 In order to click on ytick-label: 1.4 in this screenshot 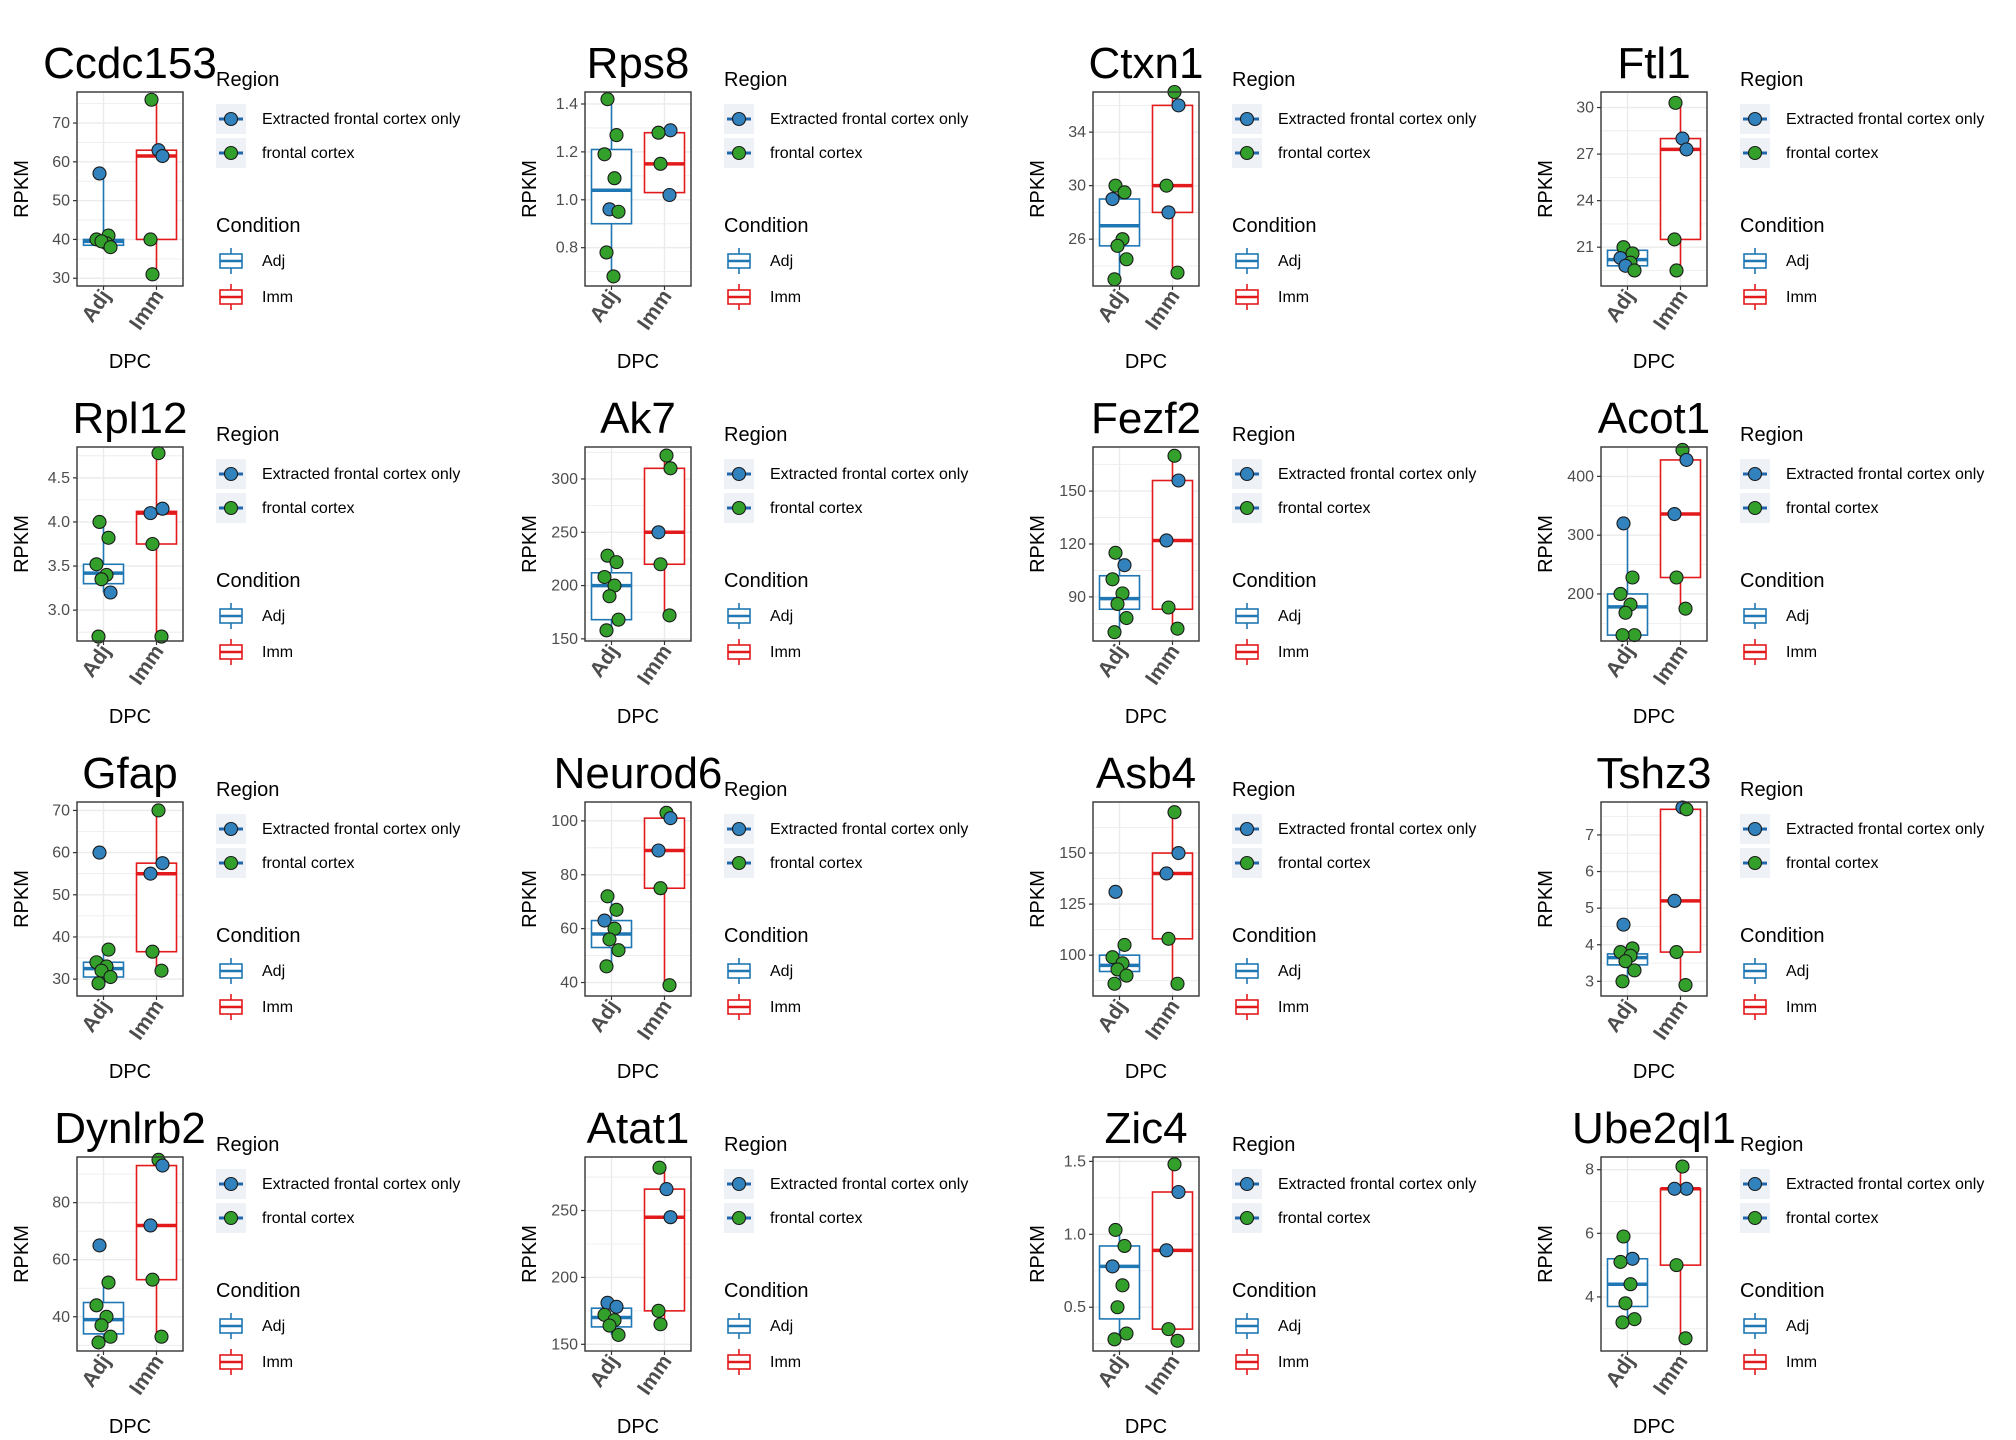, I will do `click(567, 104)`.